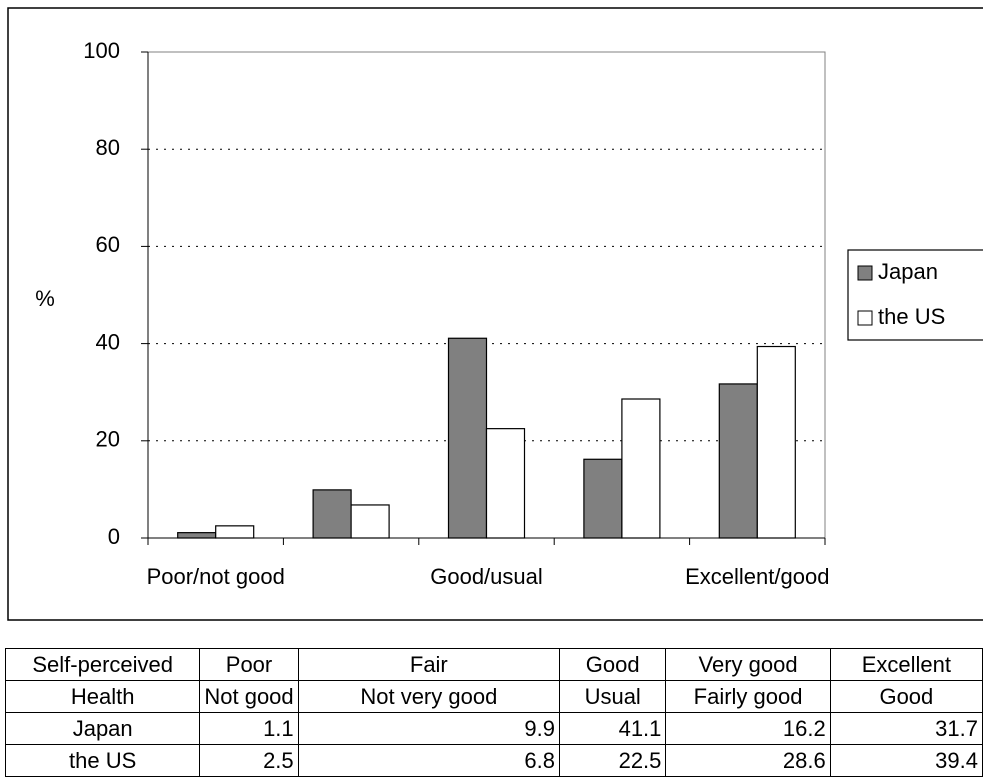 The height and width of the screenshot is (783, 983). Describe the element at coordinates (108, 439) in the screenshot. I see `y-tick-label: 20` at that location.